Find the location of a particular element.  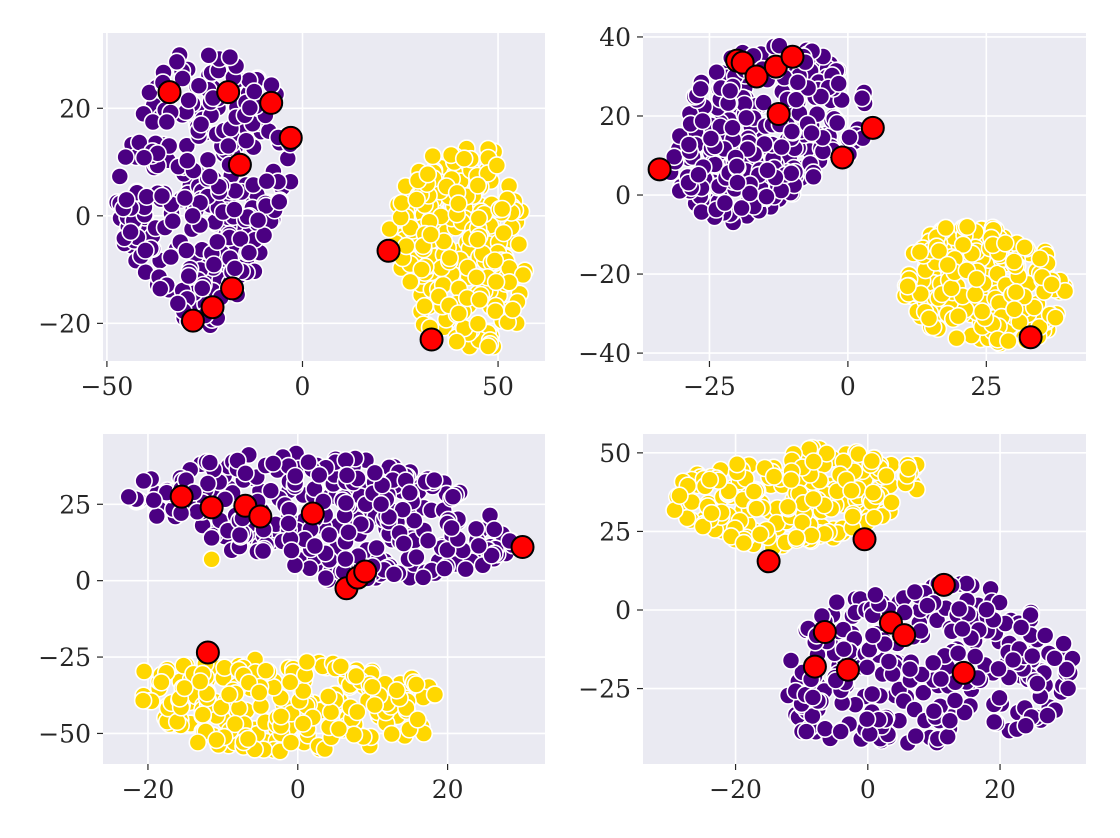

x-tick-label: 20 is located at coordinates (1000, 789).